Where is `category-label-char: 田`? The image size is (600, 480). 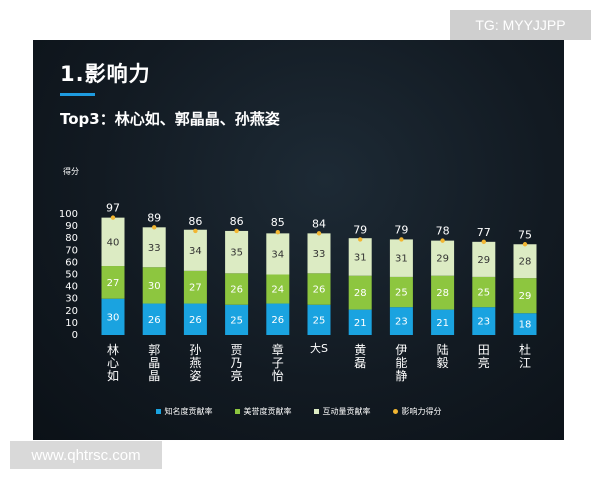 category-label-char: 田 is located at coordinates (484, 350).